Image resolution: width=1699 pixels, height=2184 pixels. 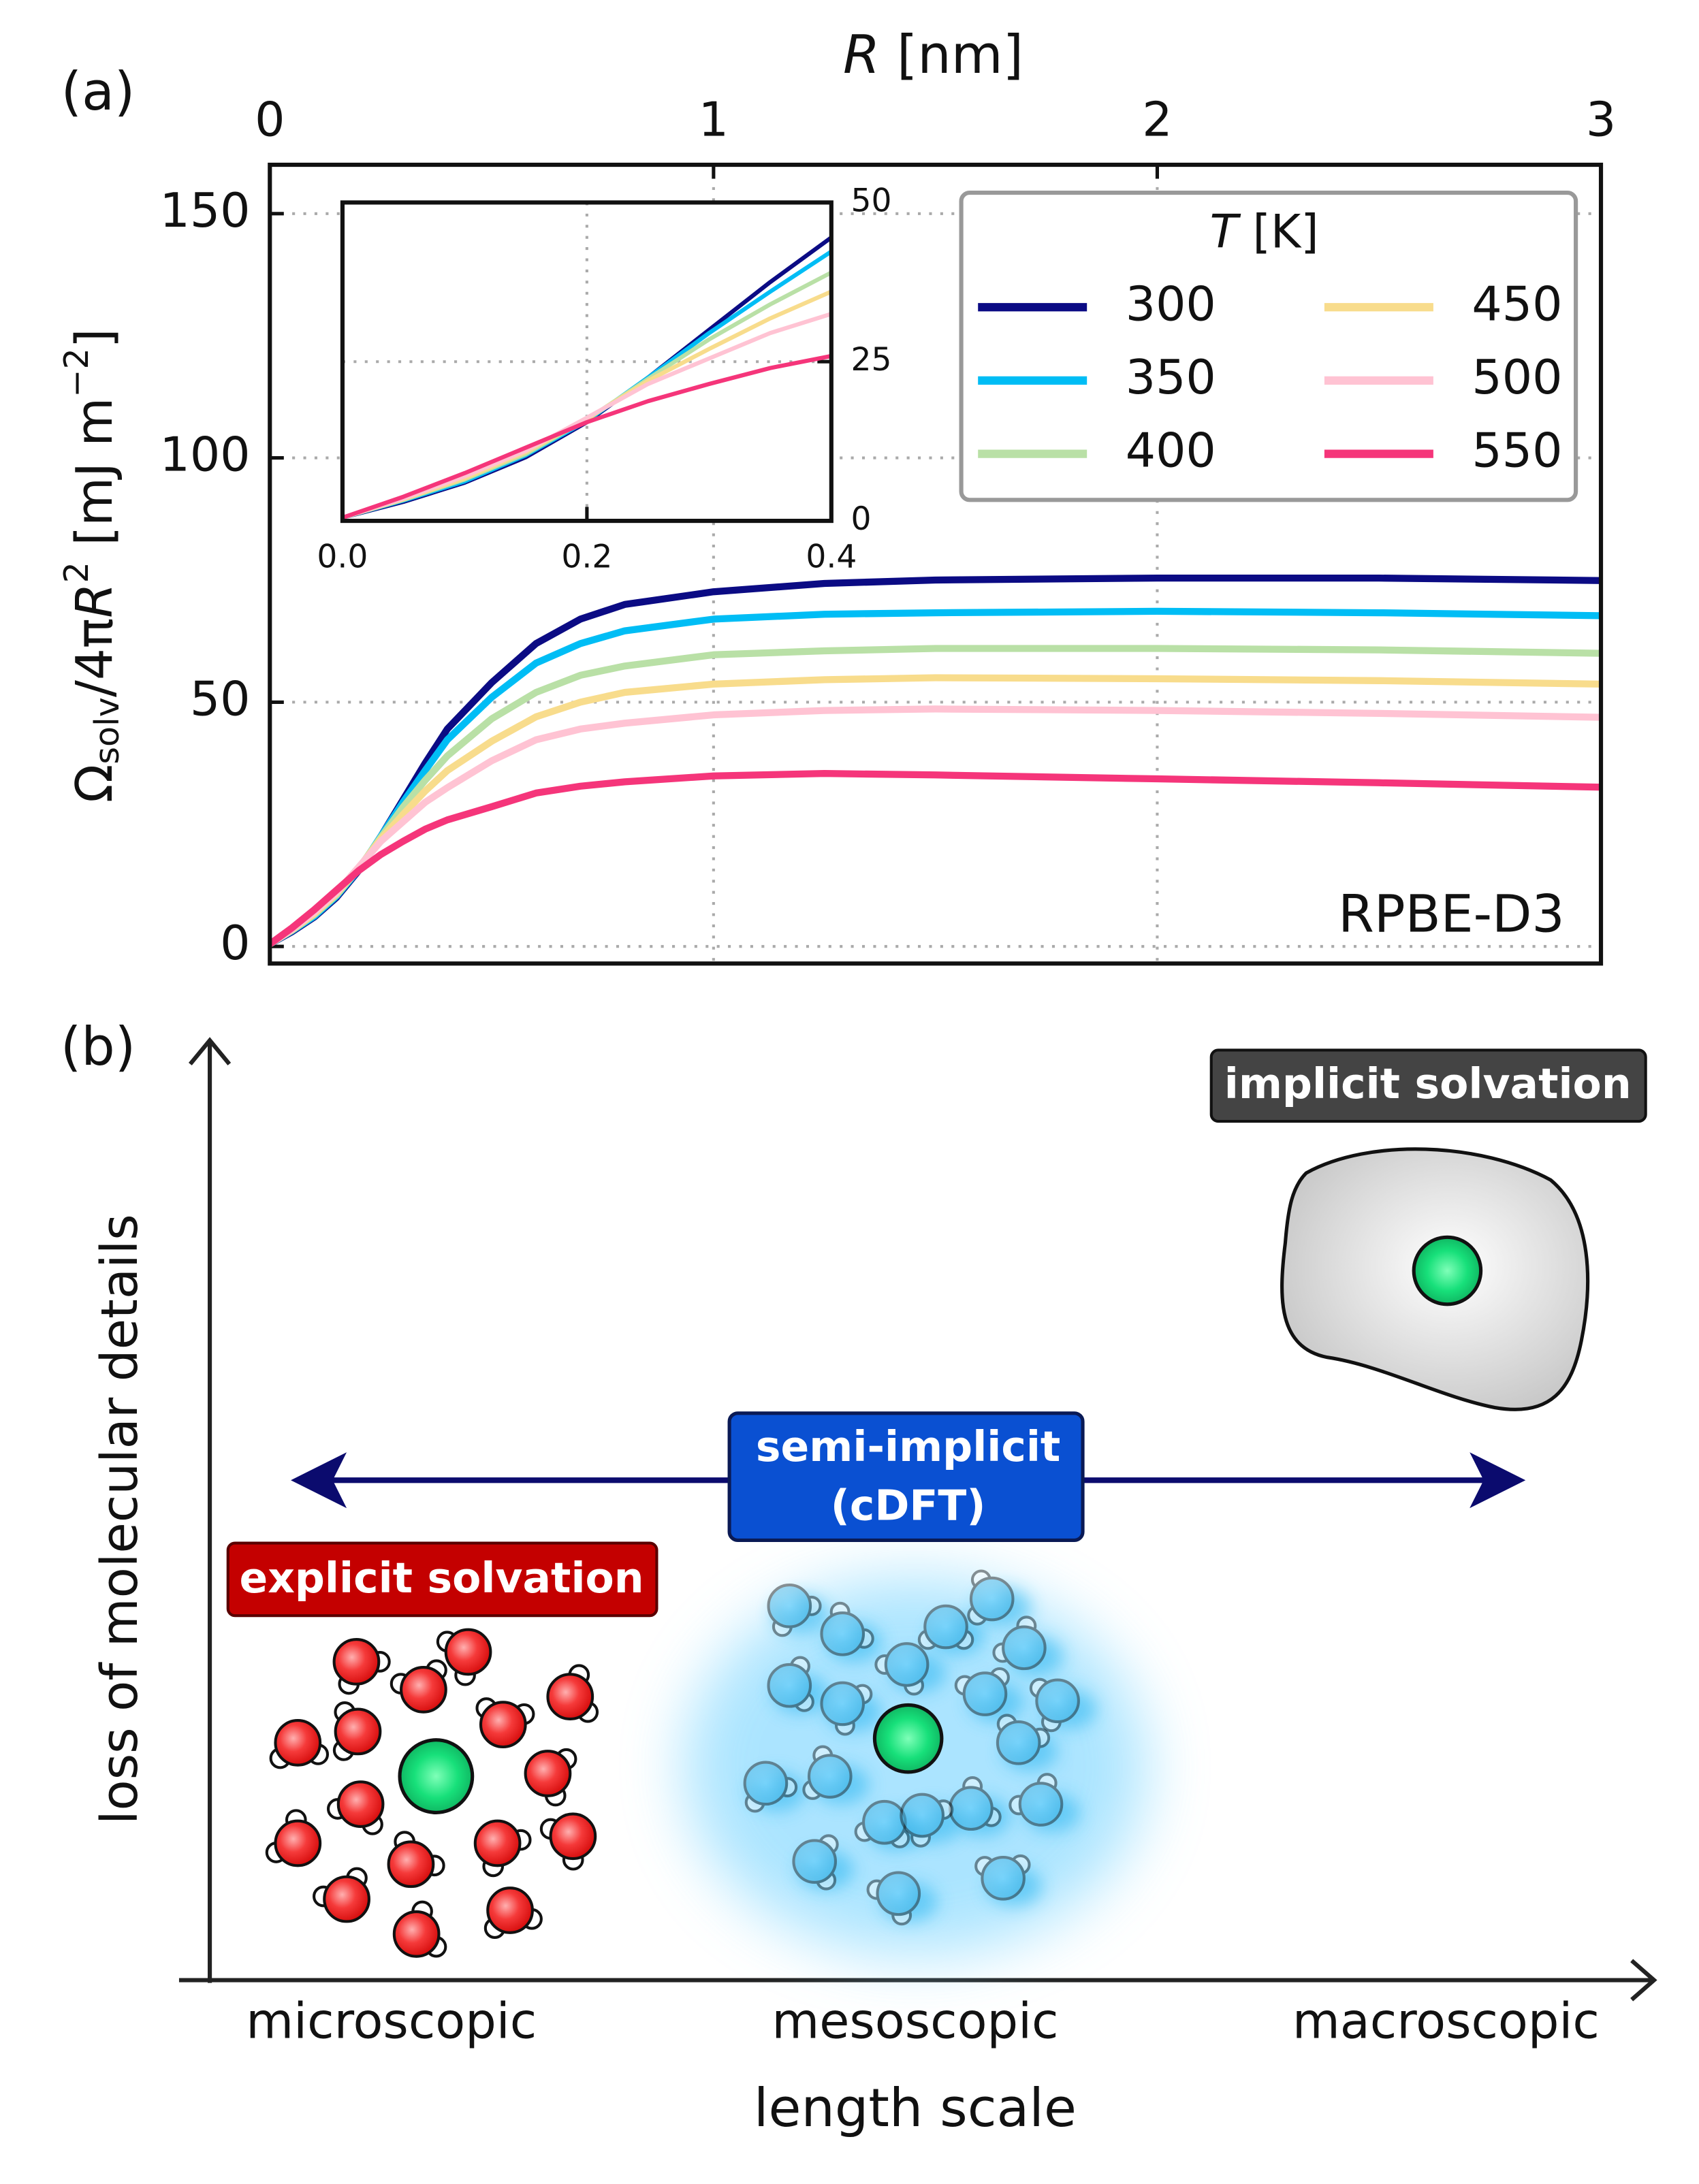 I want to click on legend-label: 350, so click(x=1171, y=378).